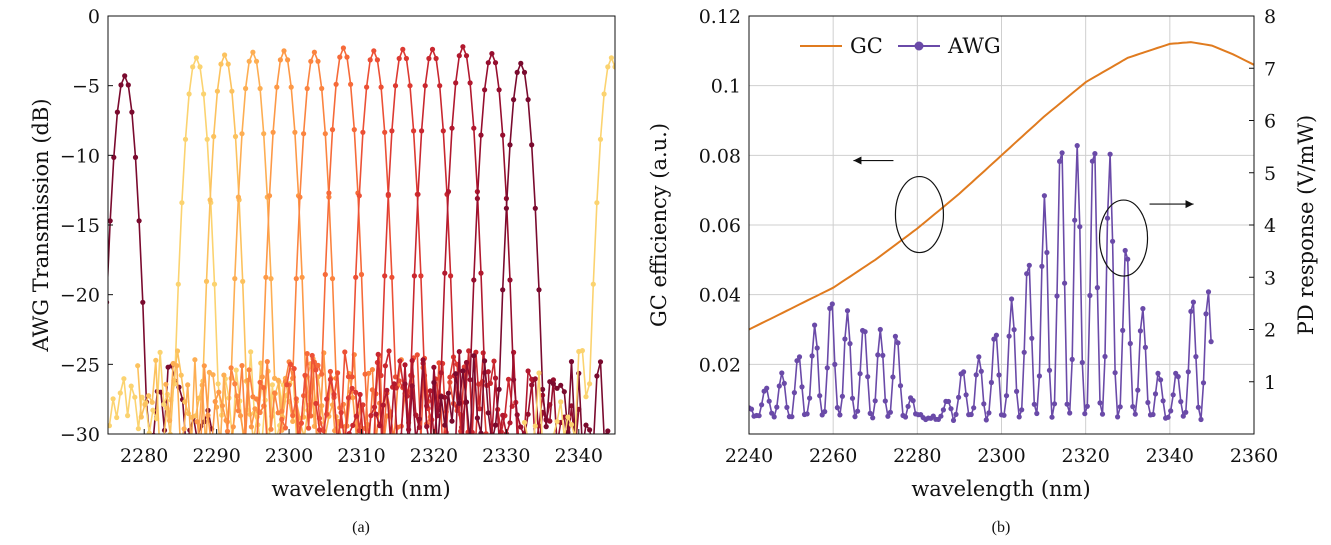 The height and width of the screenshot is (545, 1331). What do you see at coordinates (1270, 17) in the screenshot?
I see `chart-b-y2tick-label: 8` at bounding box center [1270, 17].